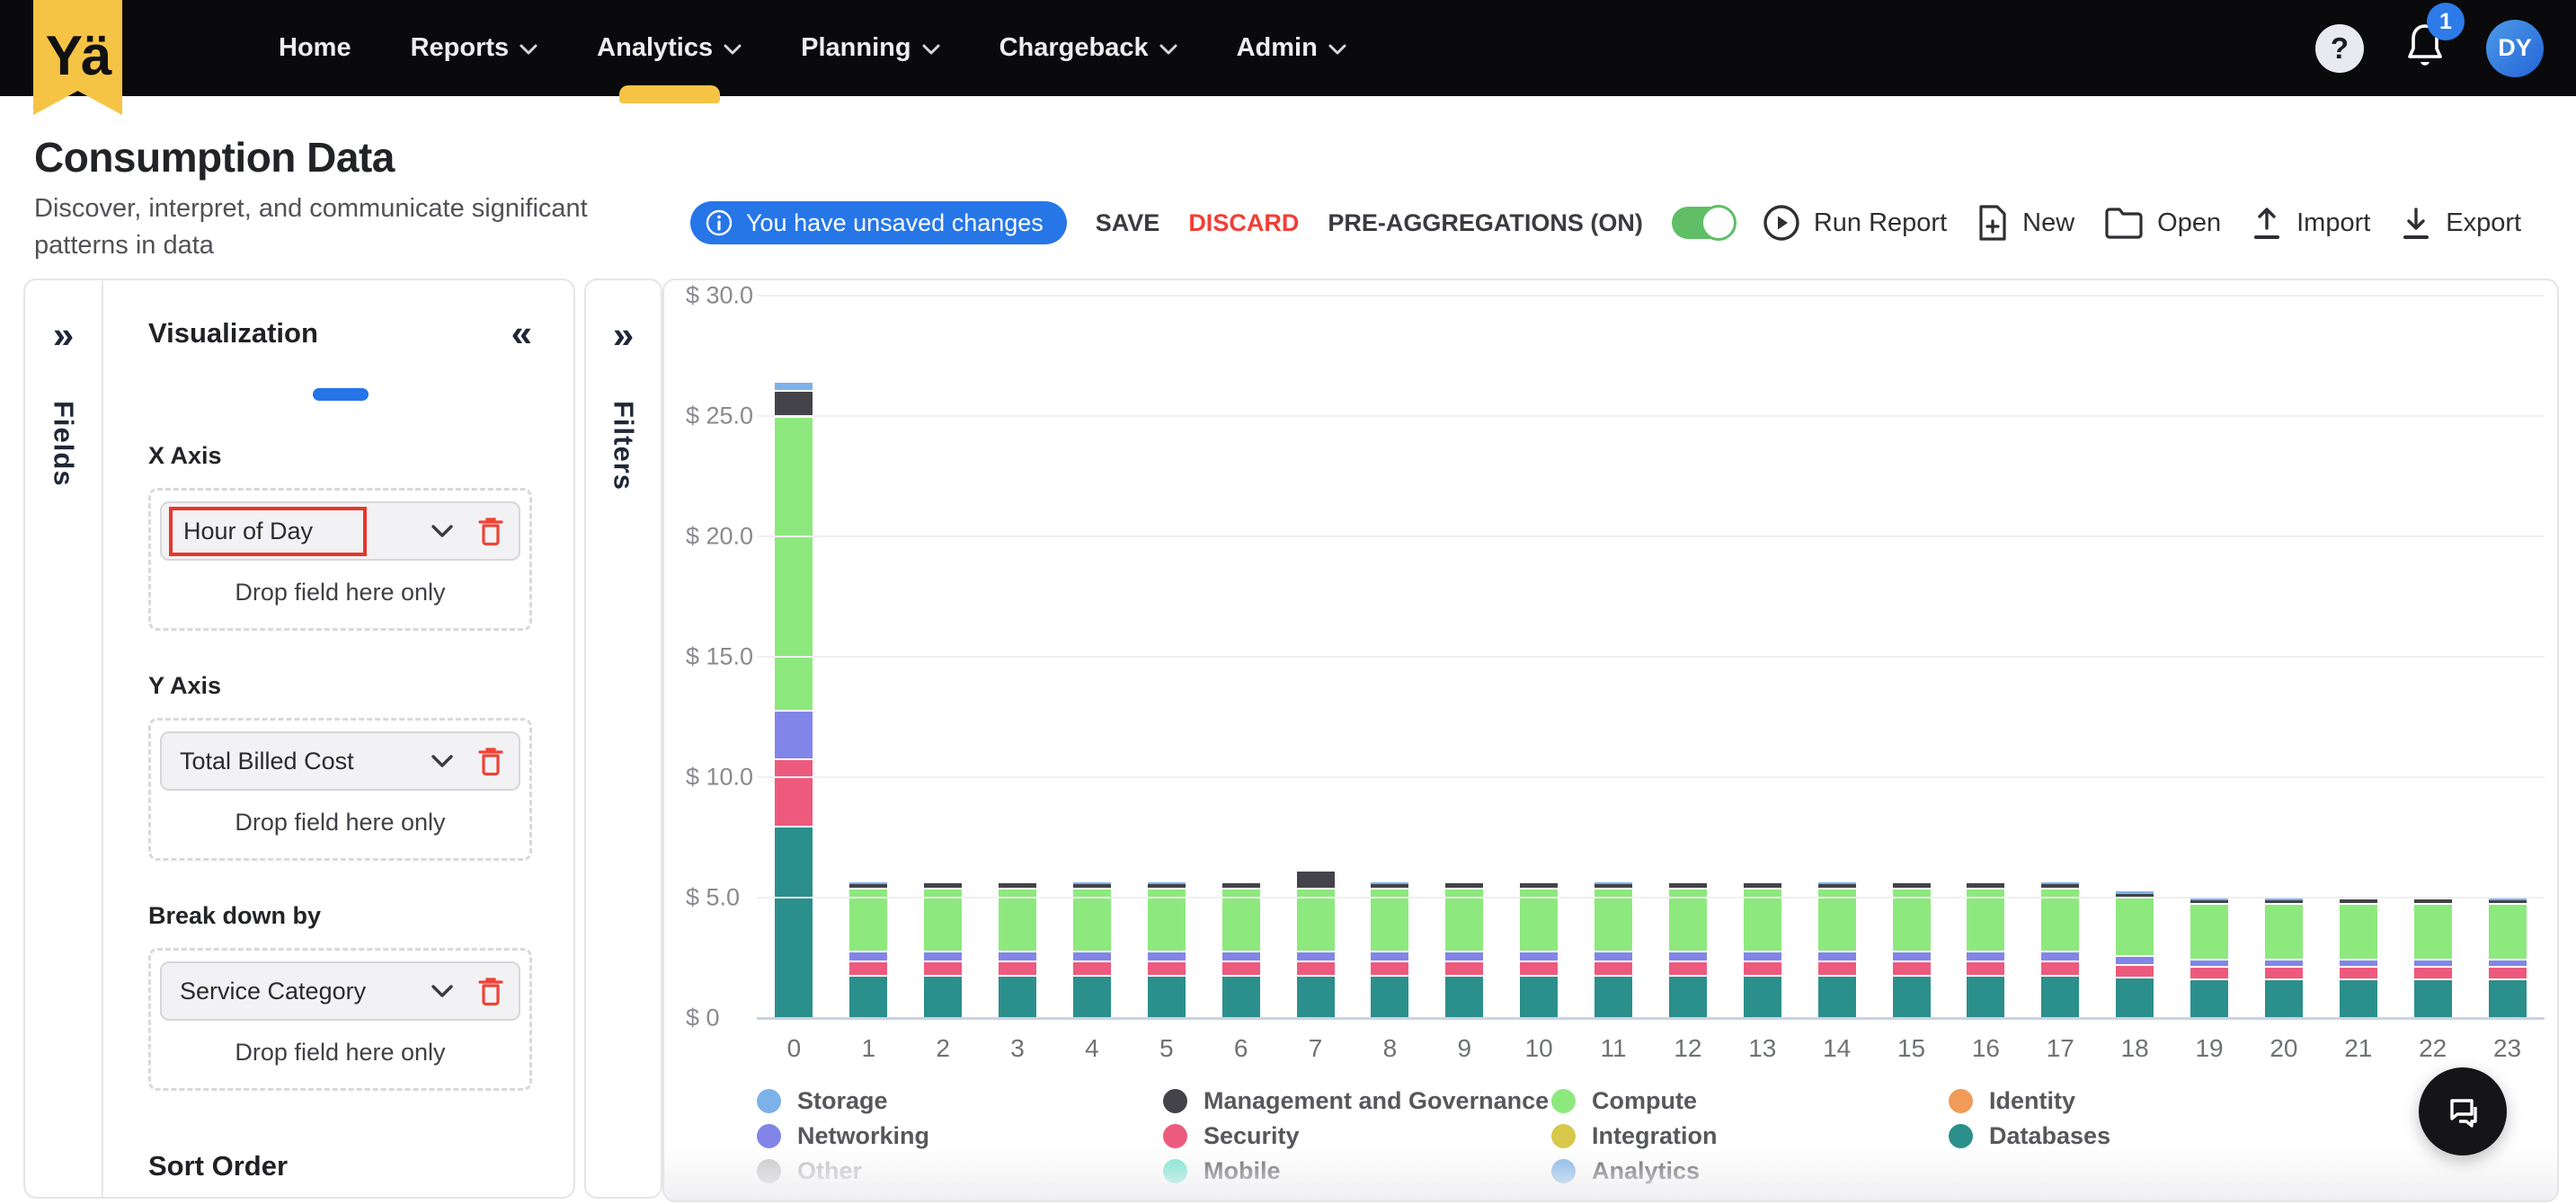 This screenshot has height=1204, width=2576. Describe the element at coordinates (218, 1166) in the screenshot. I see `sort-order-header: Sort Order` at that location.